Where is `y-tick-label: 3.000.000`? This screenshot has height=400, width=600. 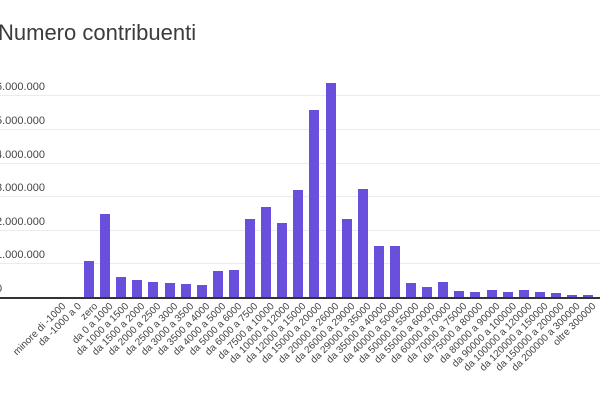 y-tick-label: 3.000.000 is located at coordinates (22, 188).